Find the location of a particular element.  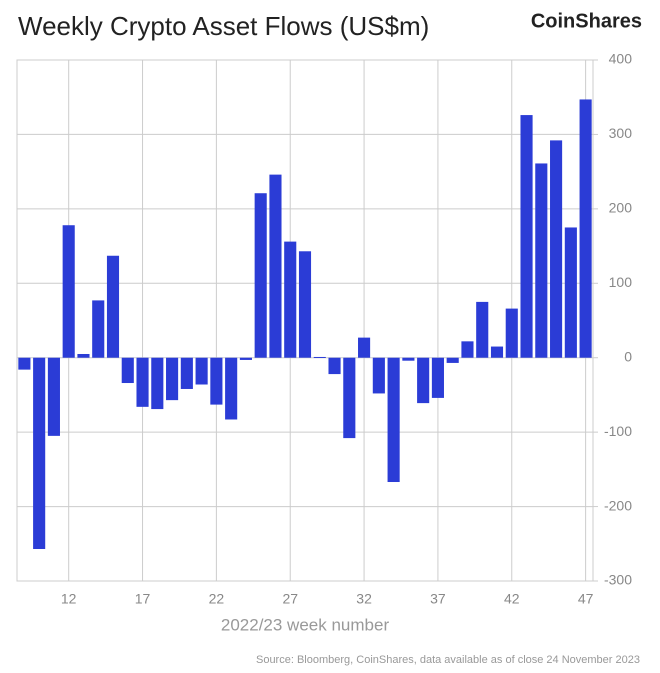

brand-logo: CoinShares is located at coordinates (586, 21).